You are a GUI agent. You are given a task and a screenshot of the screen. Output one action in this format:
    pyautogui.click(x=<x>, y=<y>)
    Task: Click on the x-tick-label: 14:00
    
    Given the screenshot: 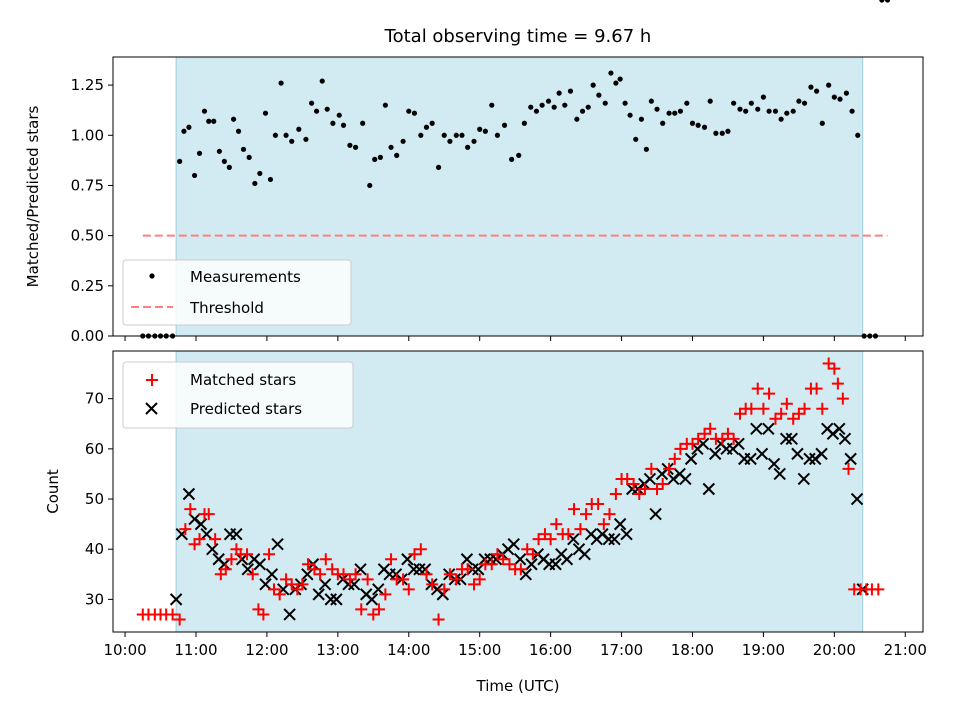 What is the action you would take?
    pyautogui.click(x=408, y=650)
    